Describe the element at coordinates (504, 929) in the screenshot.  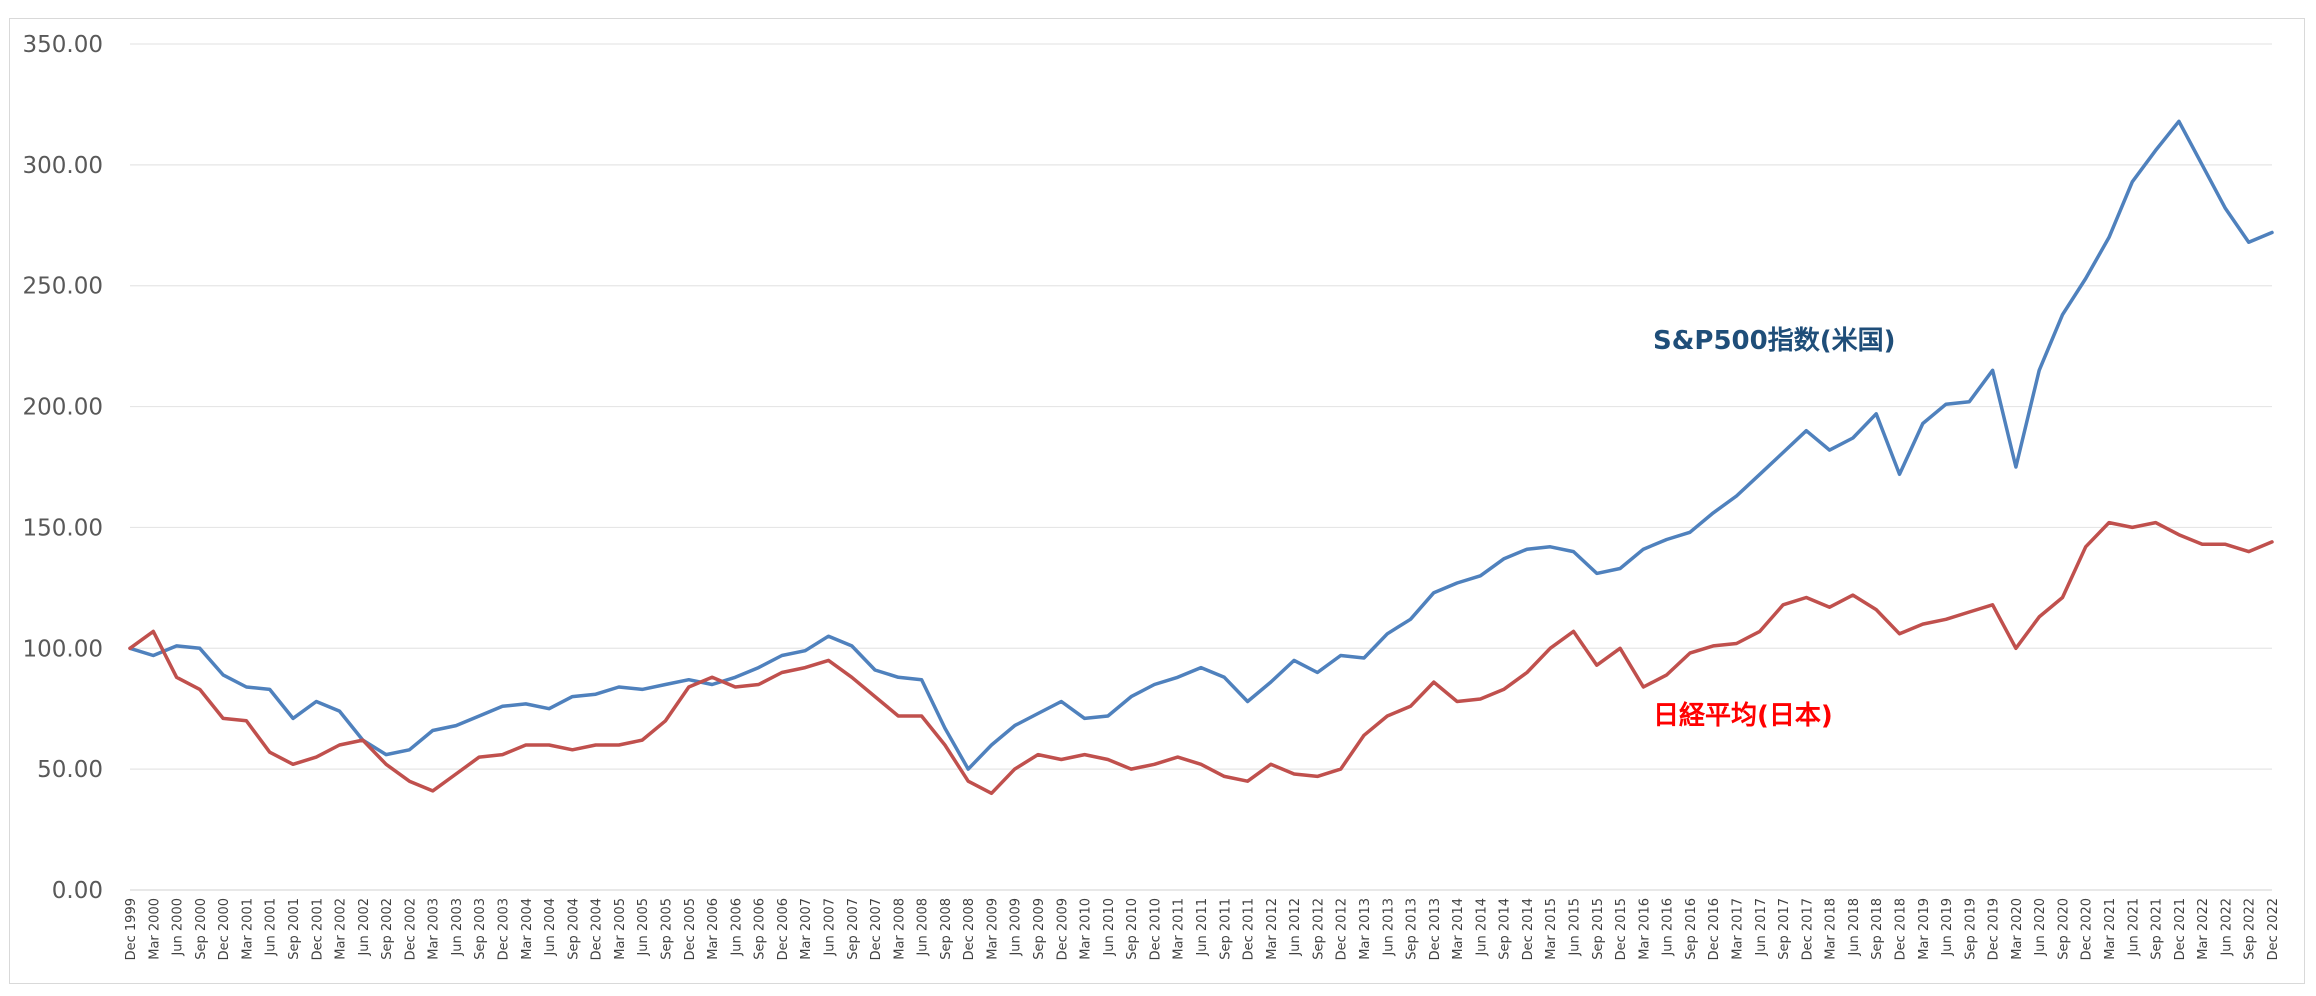
I see `x-tick-label: Dec 2003` at that location.